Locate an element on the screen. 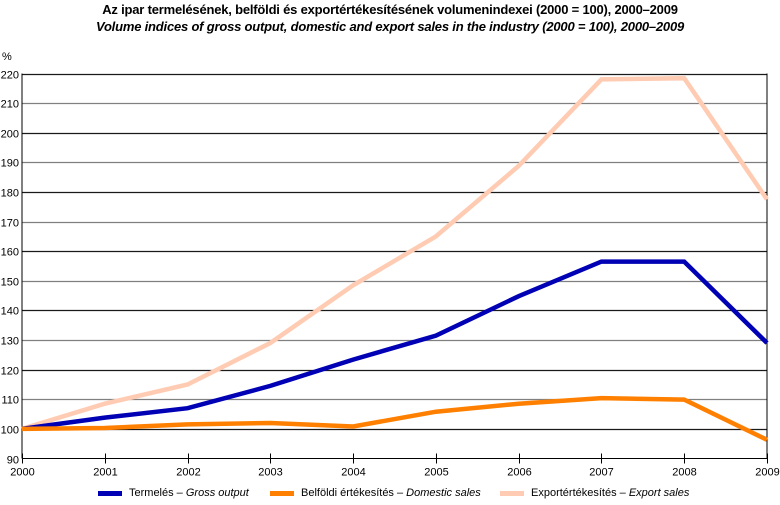 The image size is (780, 505). legend-item-gross-output: Termelés – Gross output is located at coordinates (173, 493).